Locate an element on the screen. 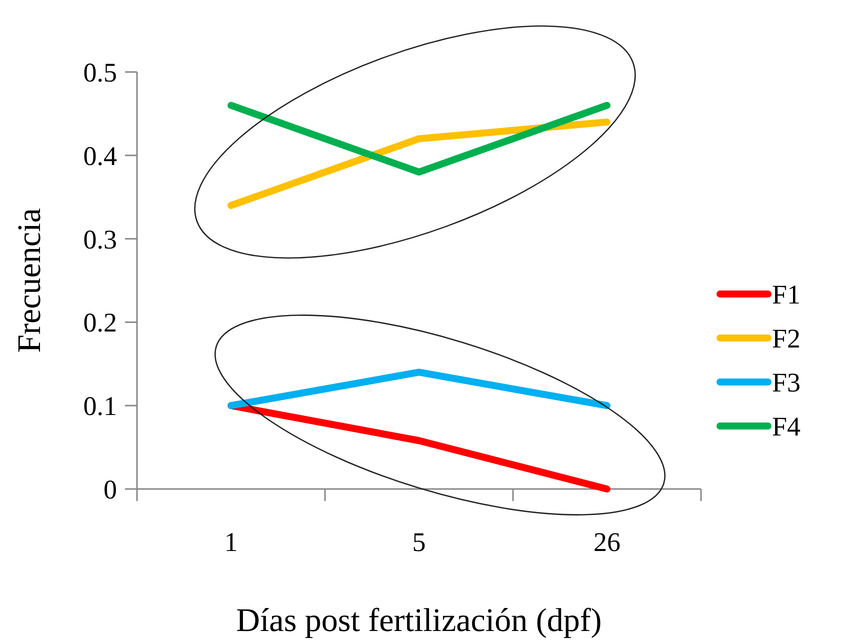 The height and width of the screenshot is (643, 862). y-axis-title: Frecuencia is located at coordinates (30, 280).